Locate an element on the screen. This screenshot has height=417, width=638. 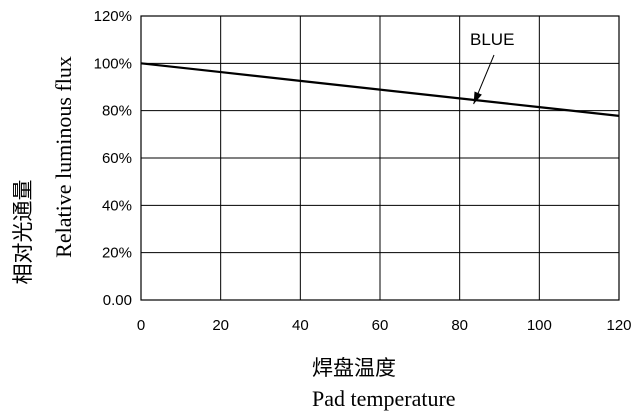
y-axis-label-en: Relative luminous flux is located at coordinates (63, 157).